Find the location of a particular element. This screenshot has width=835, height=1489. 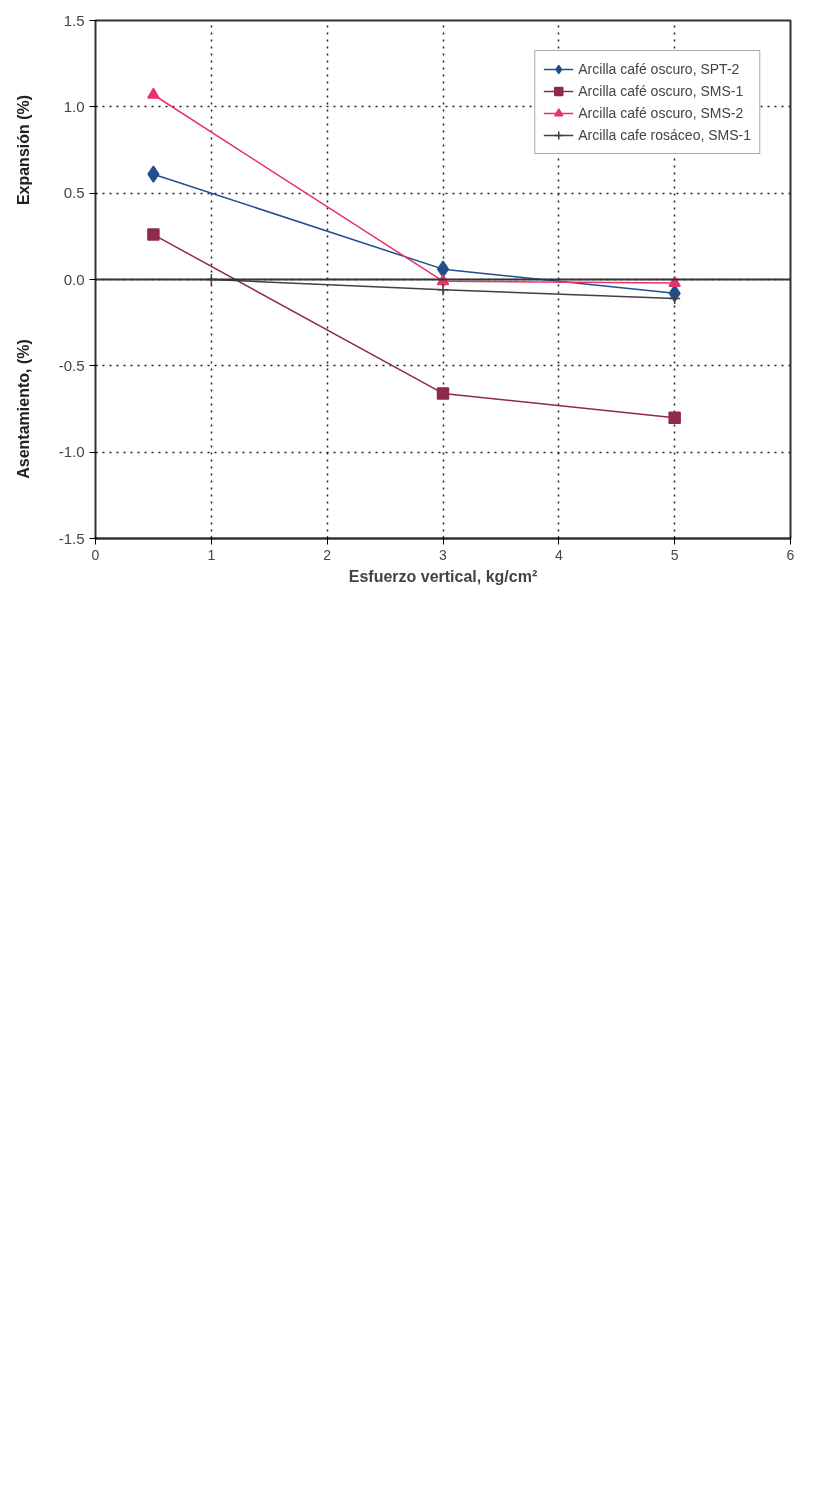

x-axis-title: Esfuerzo vertical, kg/cm² is located at coordinates (443, 576).